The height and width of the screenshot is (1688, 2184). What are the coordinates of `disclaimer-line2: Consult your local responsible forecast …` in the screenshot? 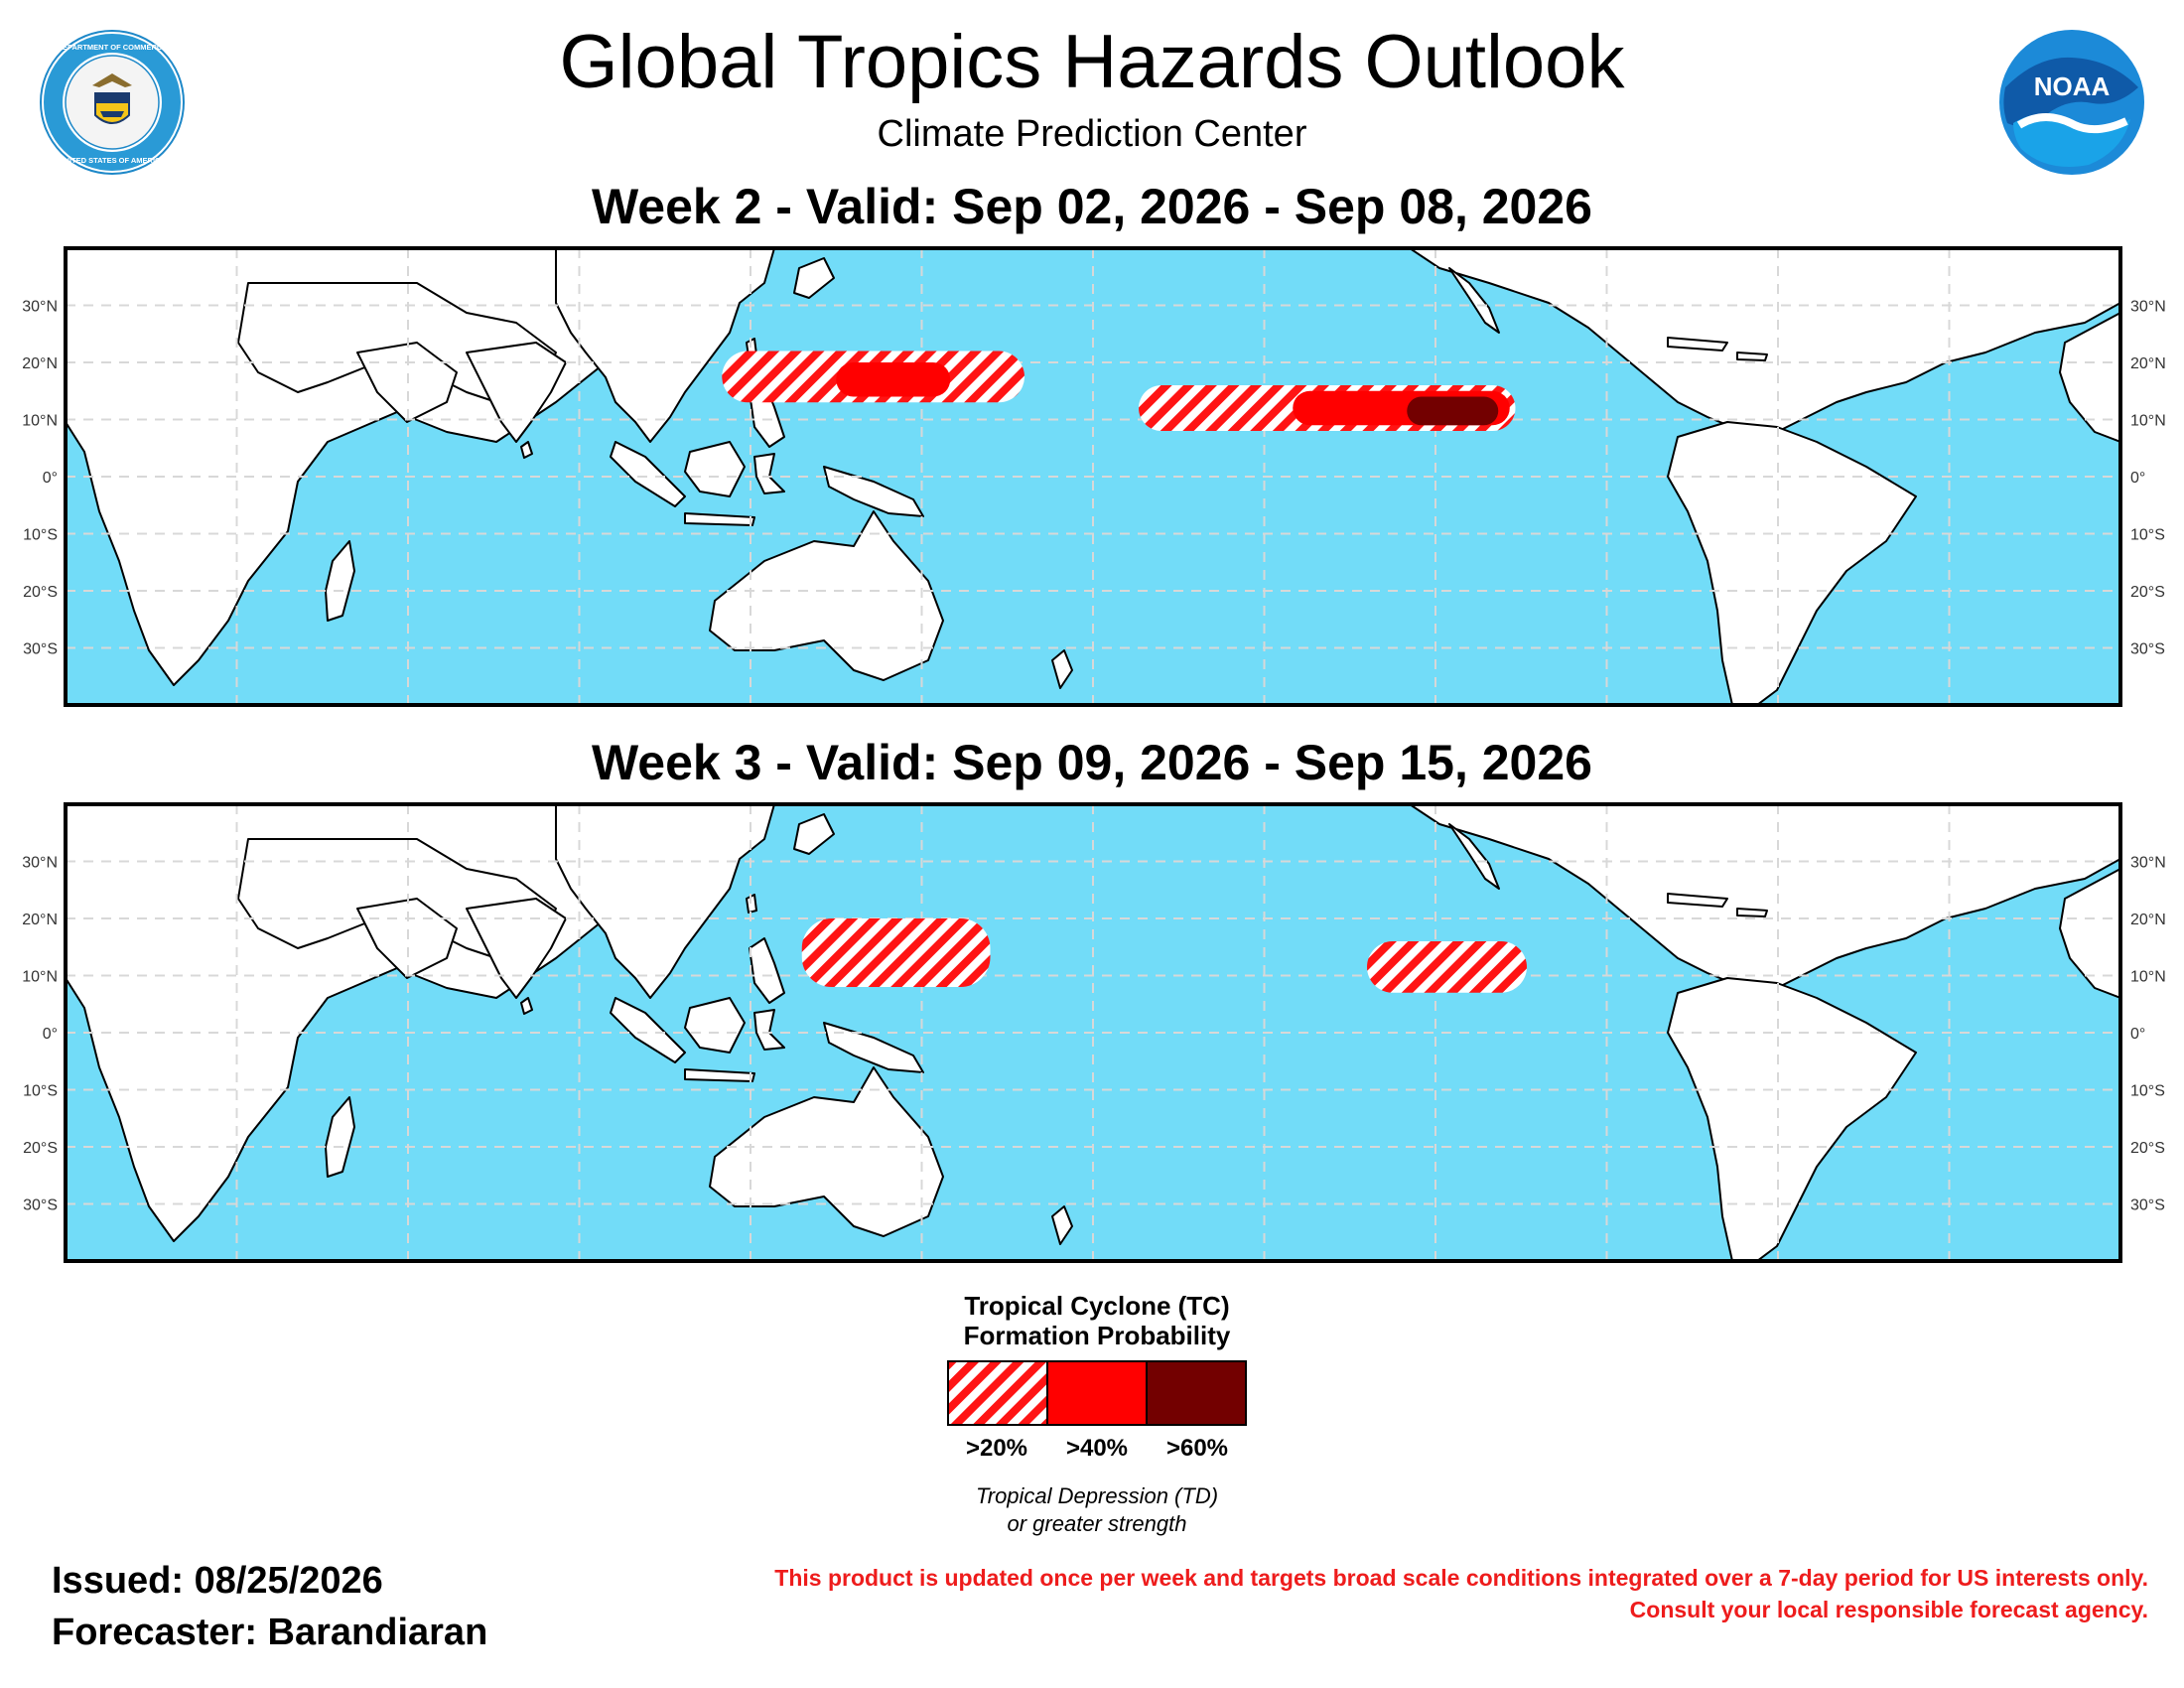 It's located at (1888, 1609).